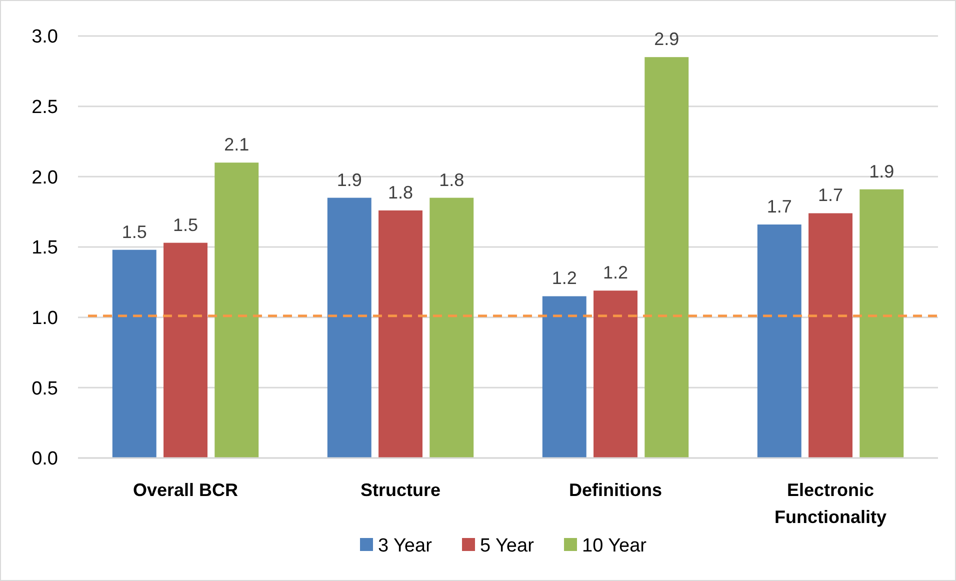 This screenshot has width=956, height=581. I want to click on y-tick-label: 2.5, so click(45, 107).